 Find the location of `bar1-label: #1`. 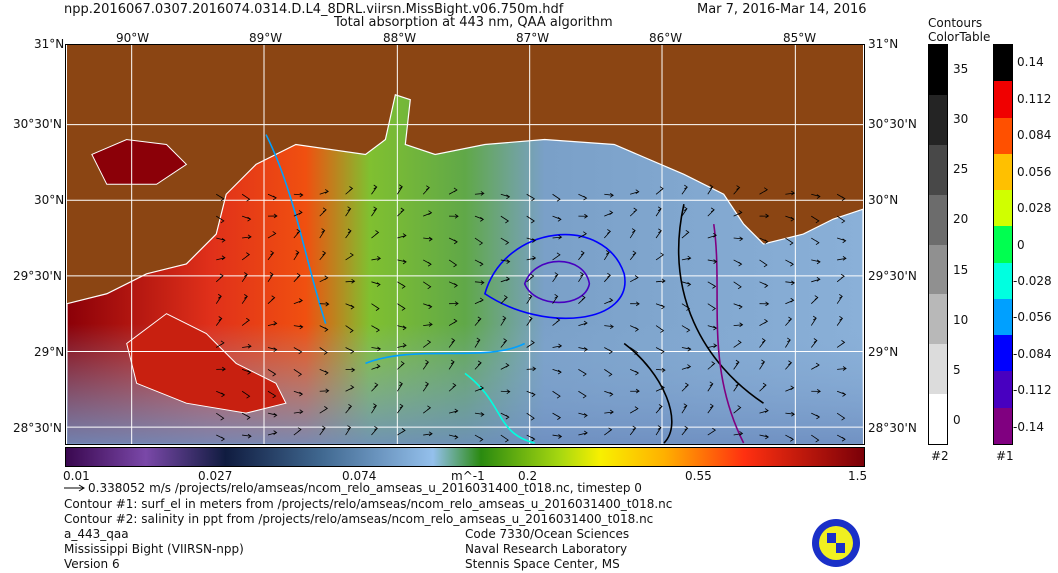

bar1-label: #1 is located at coordinates (1005, 456).